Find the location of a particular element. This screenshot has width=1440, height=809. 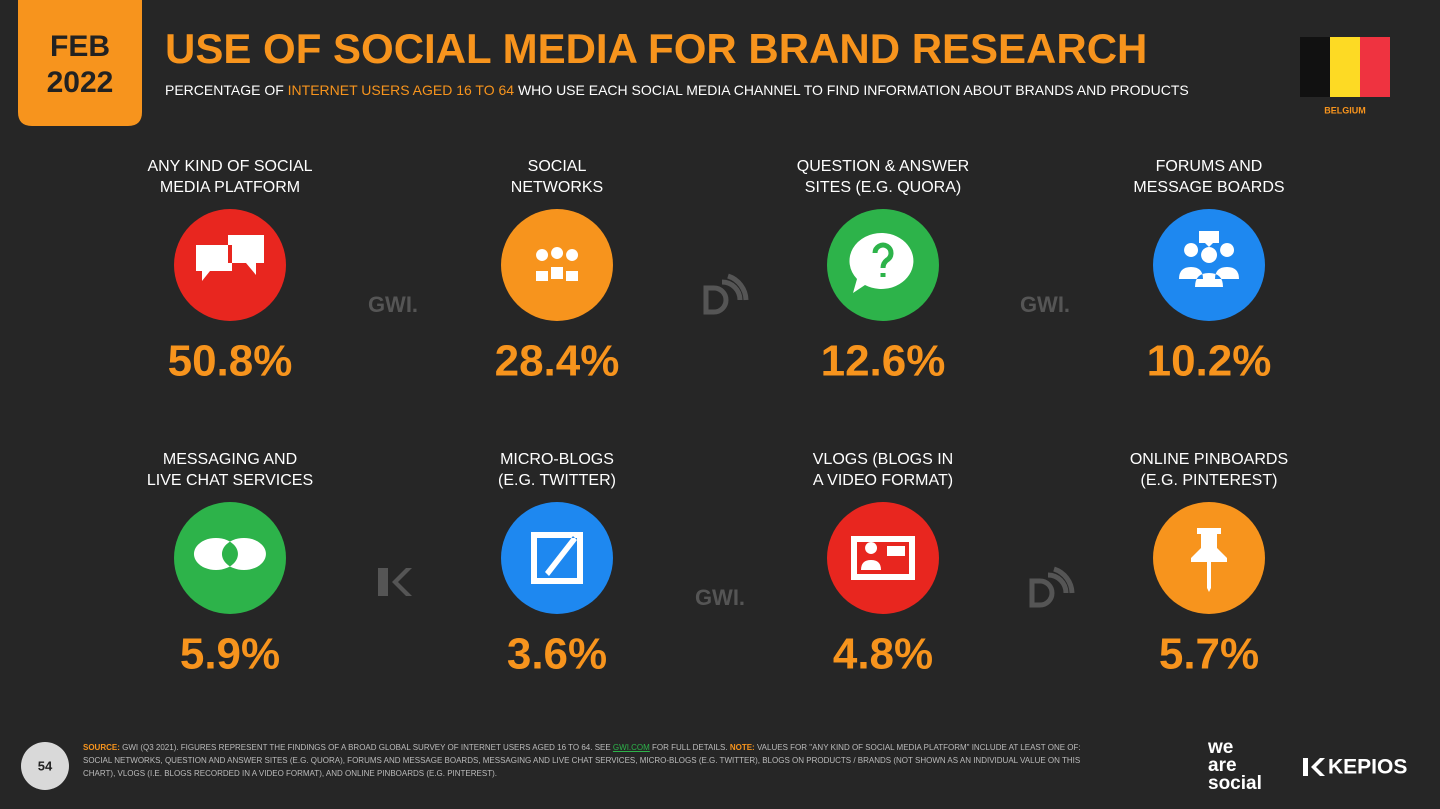

tile-value: 5.7% is located at coordinates (1209, 654).